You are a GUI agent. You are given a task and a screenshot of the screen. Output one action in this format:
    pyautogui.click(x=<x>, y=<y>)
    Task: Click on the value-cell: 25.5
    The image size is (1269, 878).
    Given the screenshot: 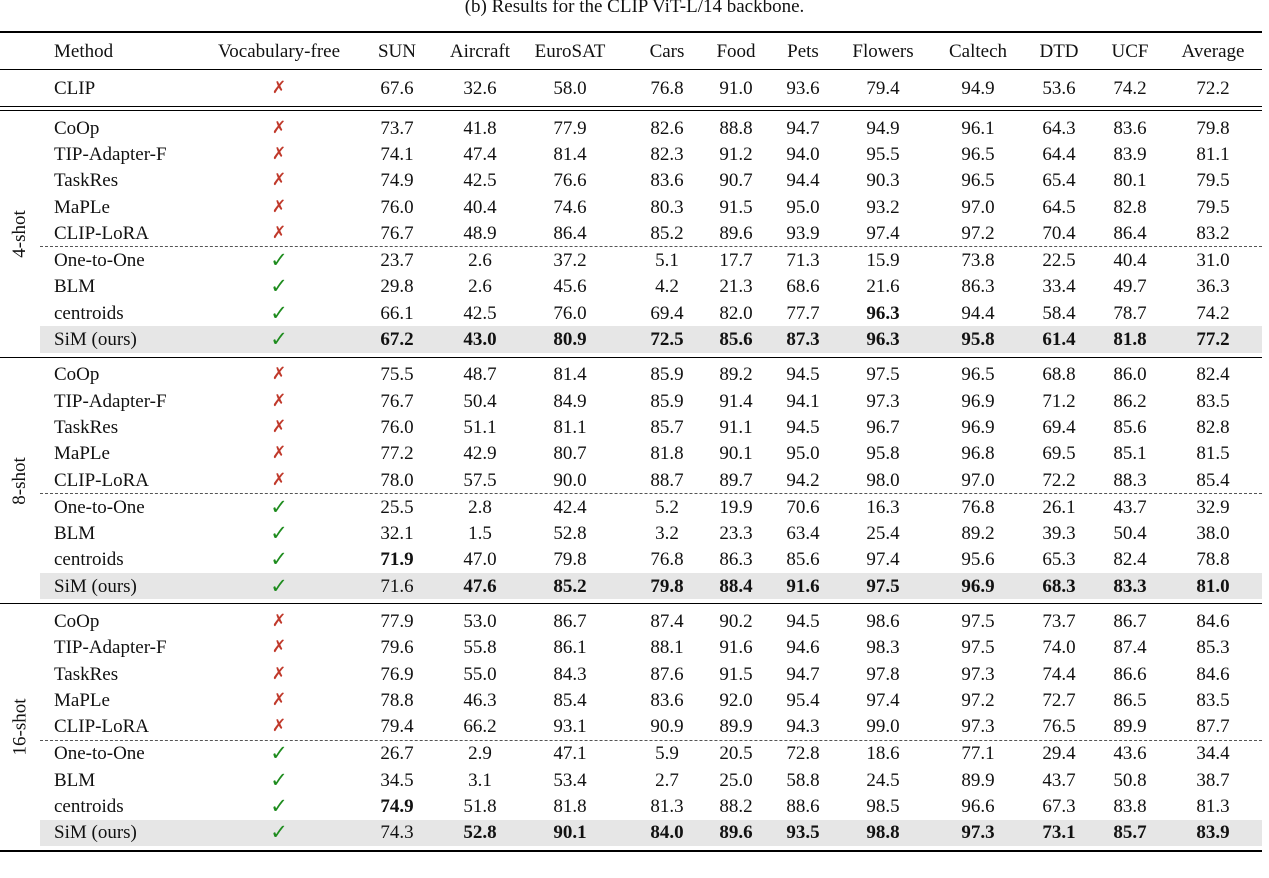 What is the action you would take?
    pyautogui.click(x=397, y=507)
    